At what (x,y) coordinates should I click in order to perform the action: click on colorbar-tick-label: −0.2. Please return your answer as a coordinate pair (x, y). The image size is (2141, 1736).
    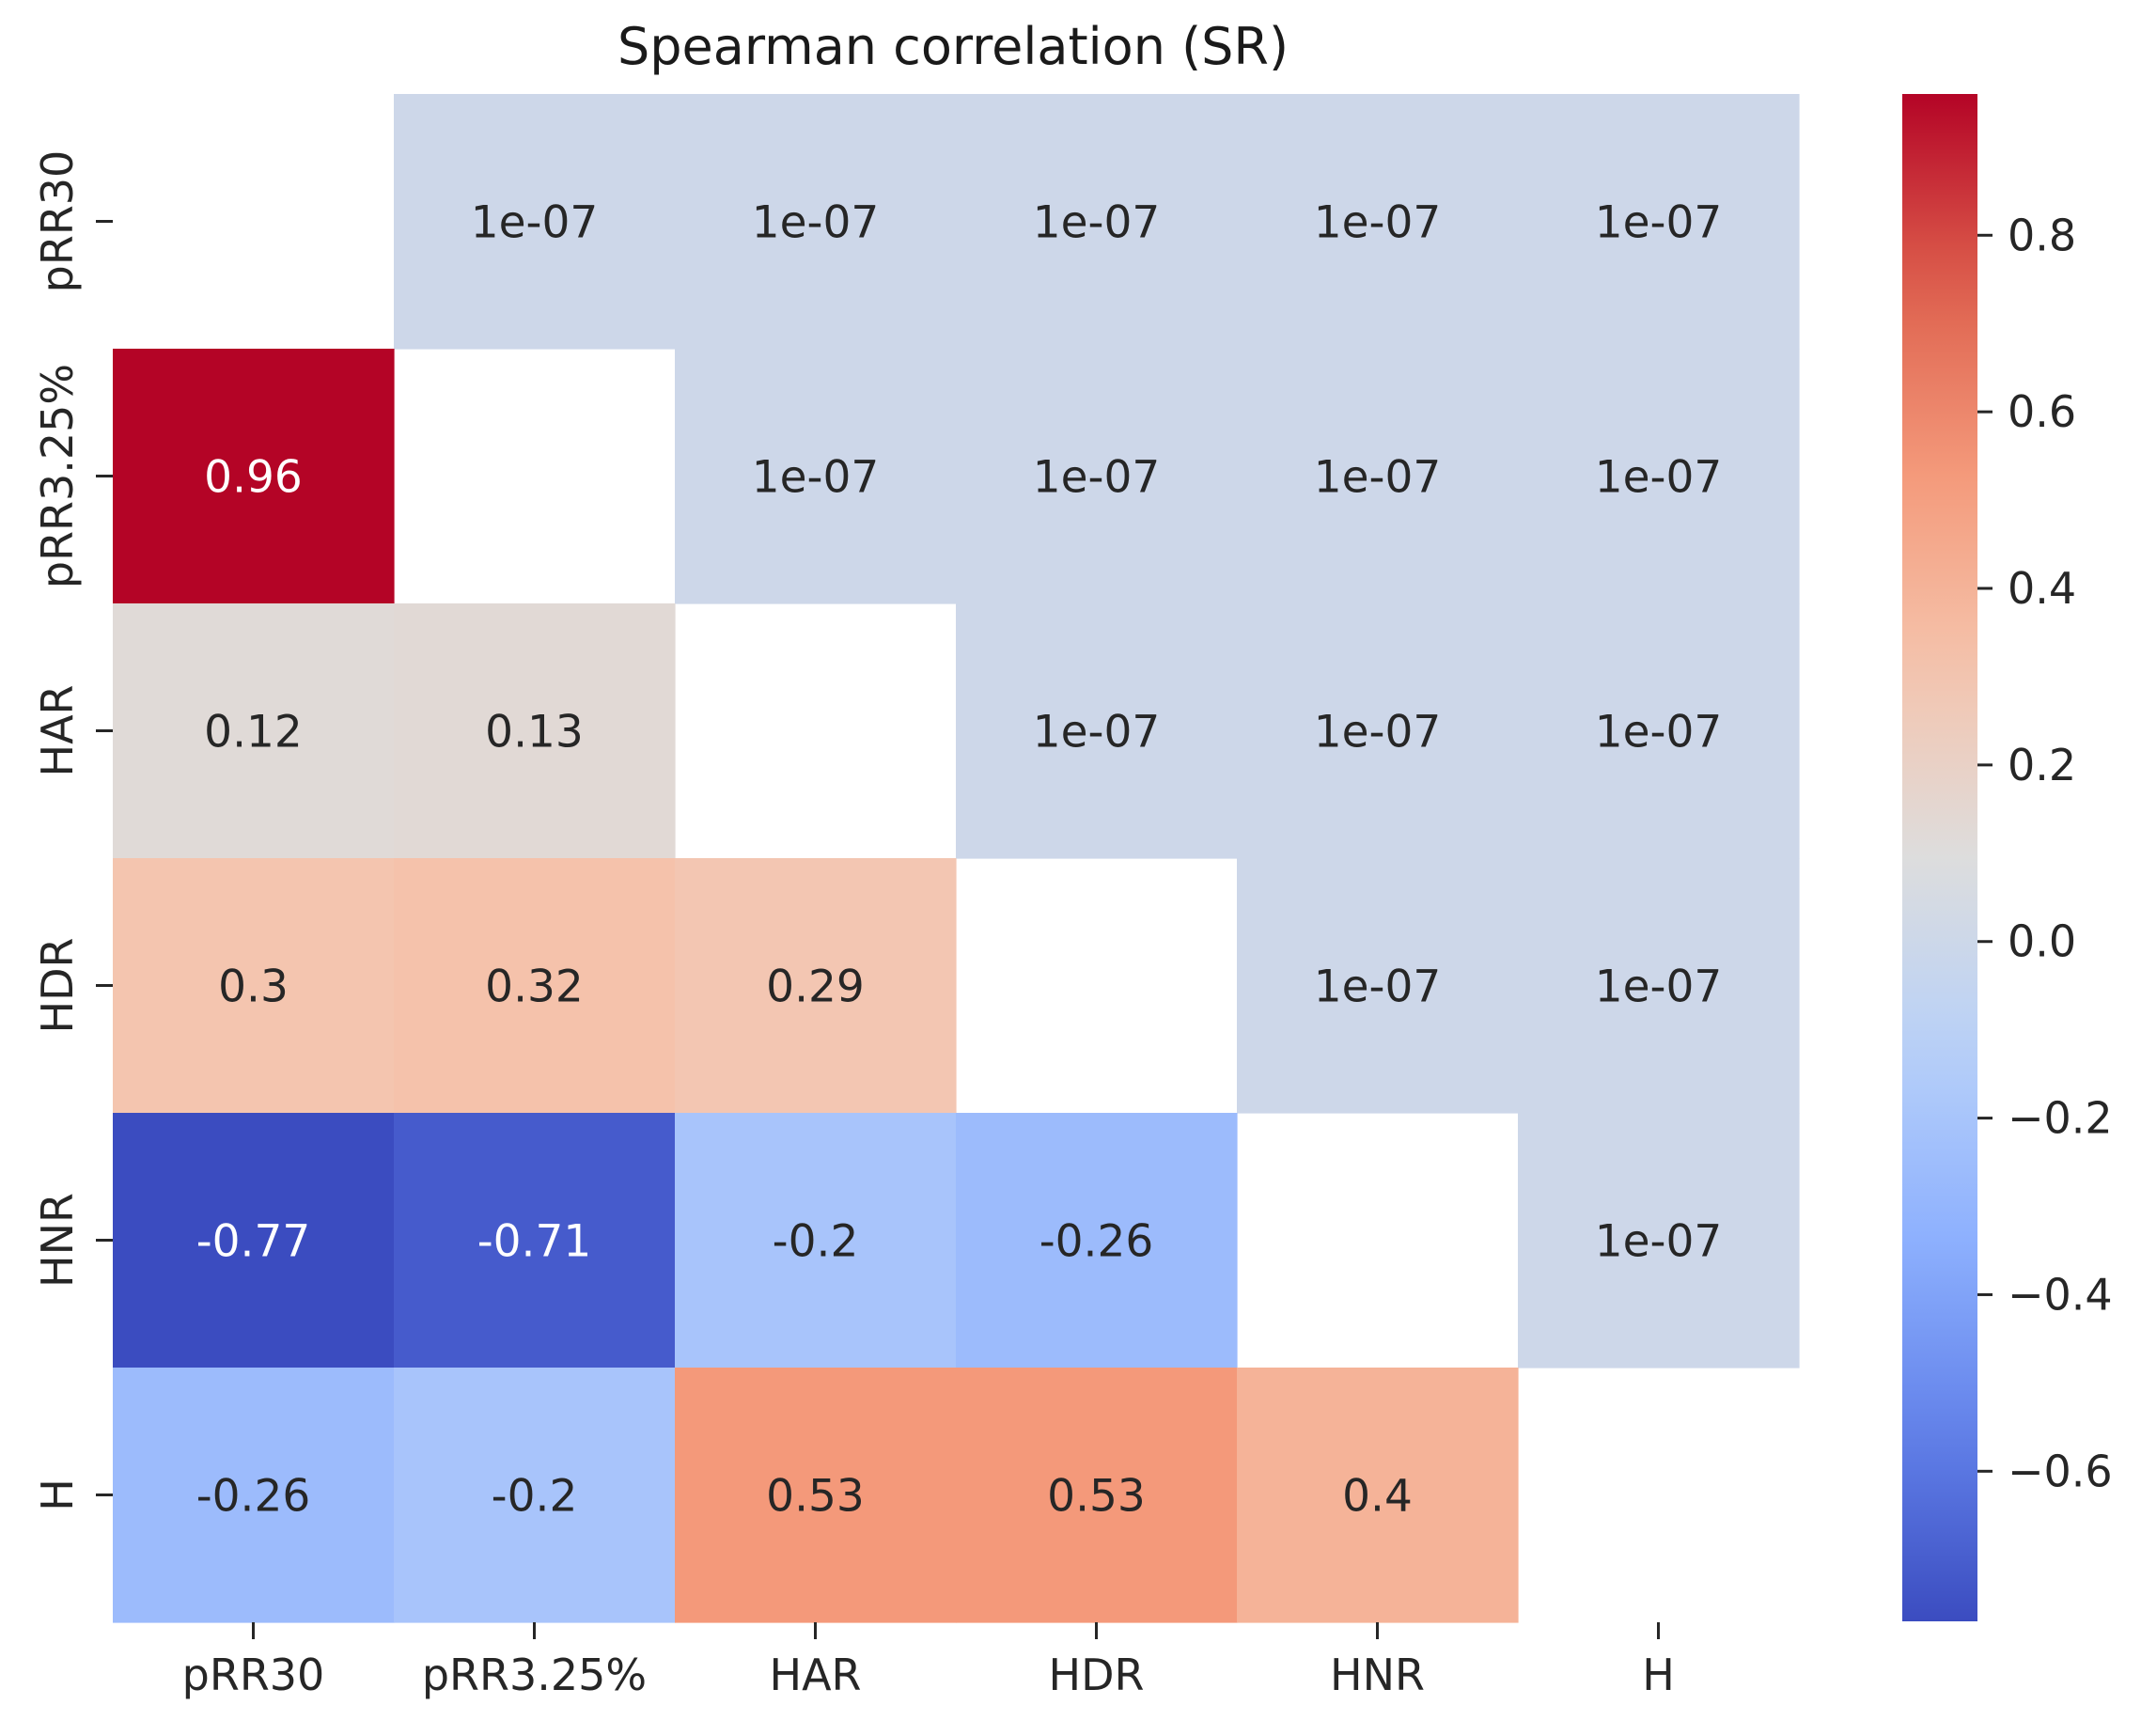
    Looking at the image, I should click on (2061, 1118).